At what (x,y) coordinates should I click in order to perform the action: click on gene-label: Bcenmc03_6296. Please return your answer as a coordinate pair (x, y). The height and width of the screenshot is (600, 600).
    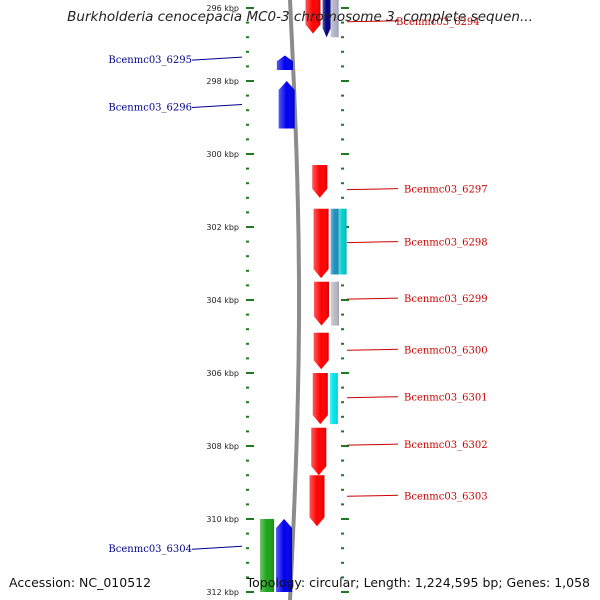
    Looking at the image, I should click on (150, 108).